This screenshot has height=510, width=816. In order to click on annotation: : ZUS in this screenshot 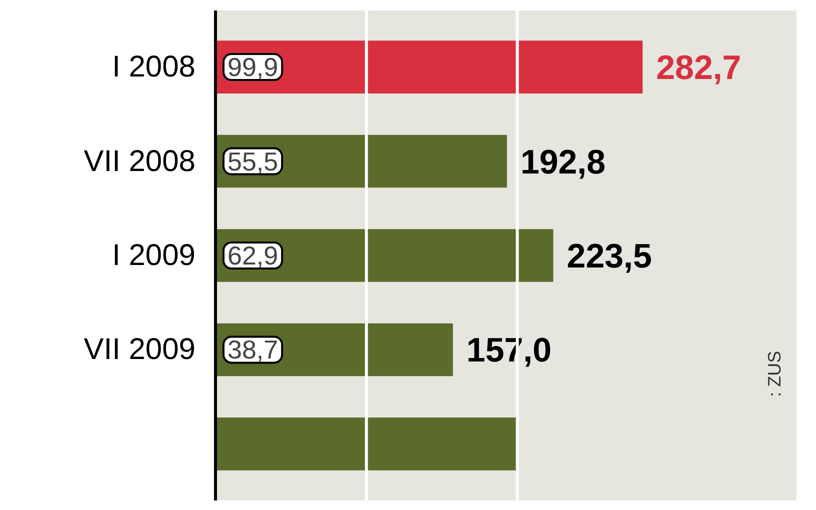, I will do `click(774, 373)`.